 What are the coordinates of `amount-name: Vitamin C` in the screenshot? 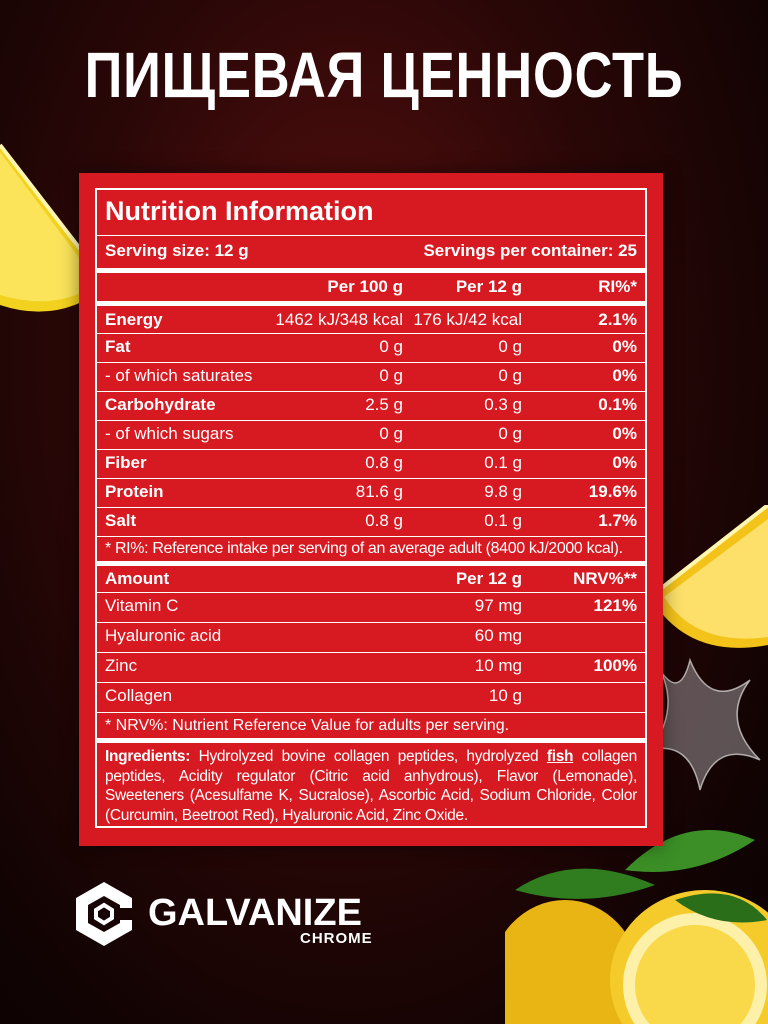 It's located at (142, 605).